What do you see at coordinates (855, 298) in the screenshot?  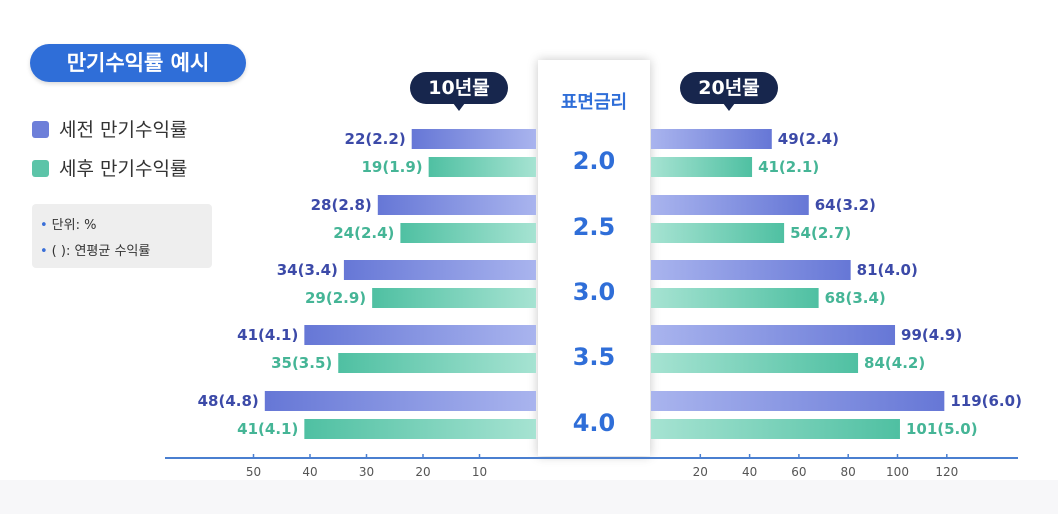 I see `data-label-20yr-post-tax: 68(3.4)` at bounding box center [855, 298].